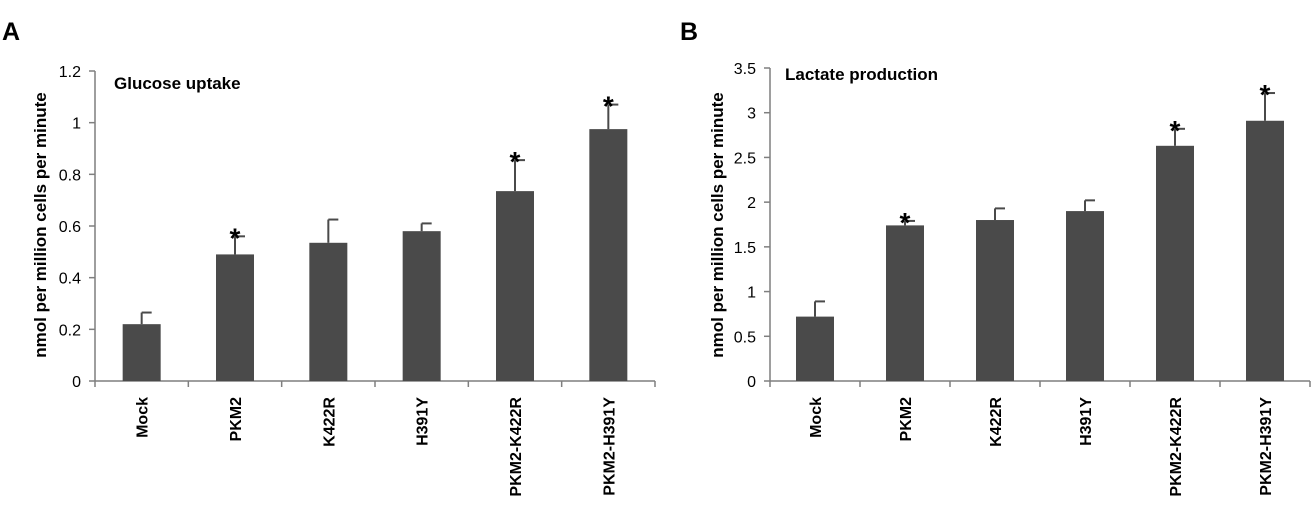  What do you see at coordinates (751, 114) in the screenshot?
I see `y-tick-label: 3` at bounding box center [751, 114].